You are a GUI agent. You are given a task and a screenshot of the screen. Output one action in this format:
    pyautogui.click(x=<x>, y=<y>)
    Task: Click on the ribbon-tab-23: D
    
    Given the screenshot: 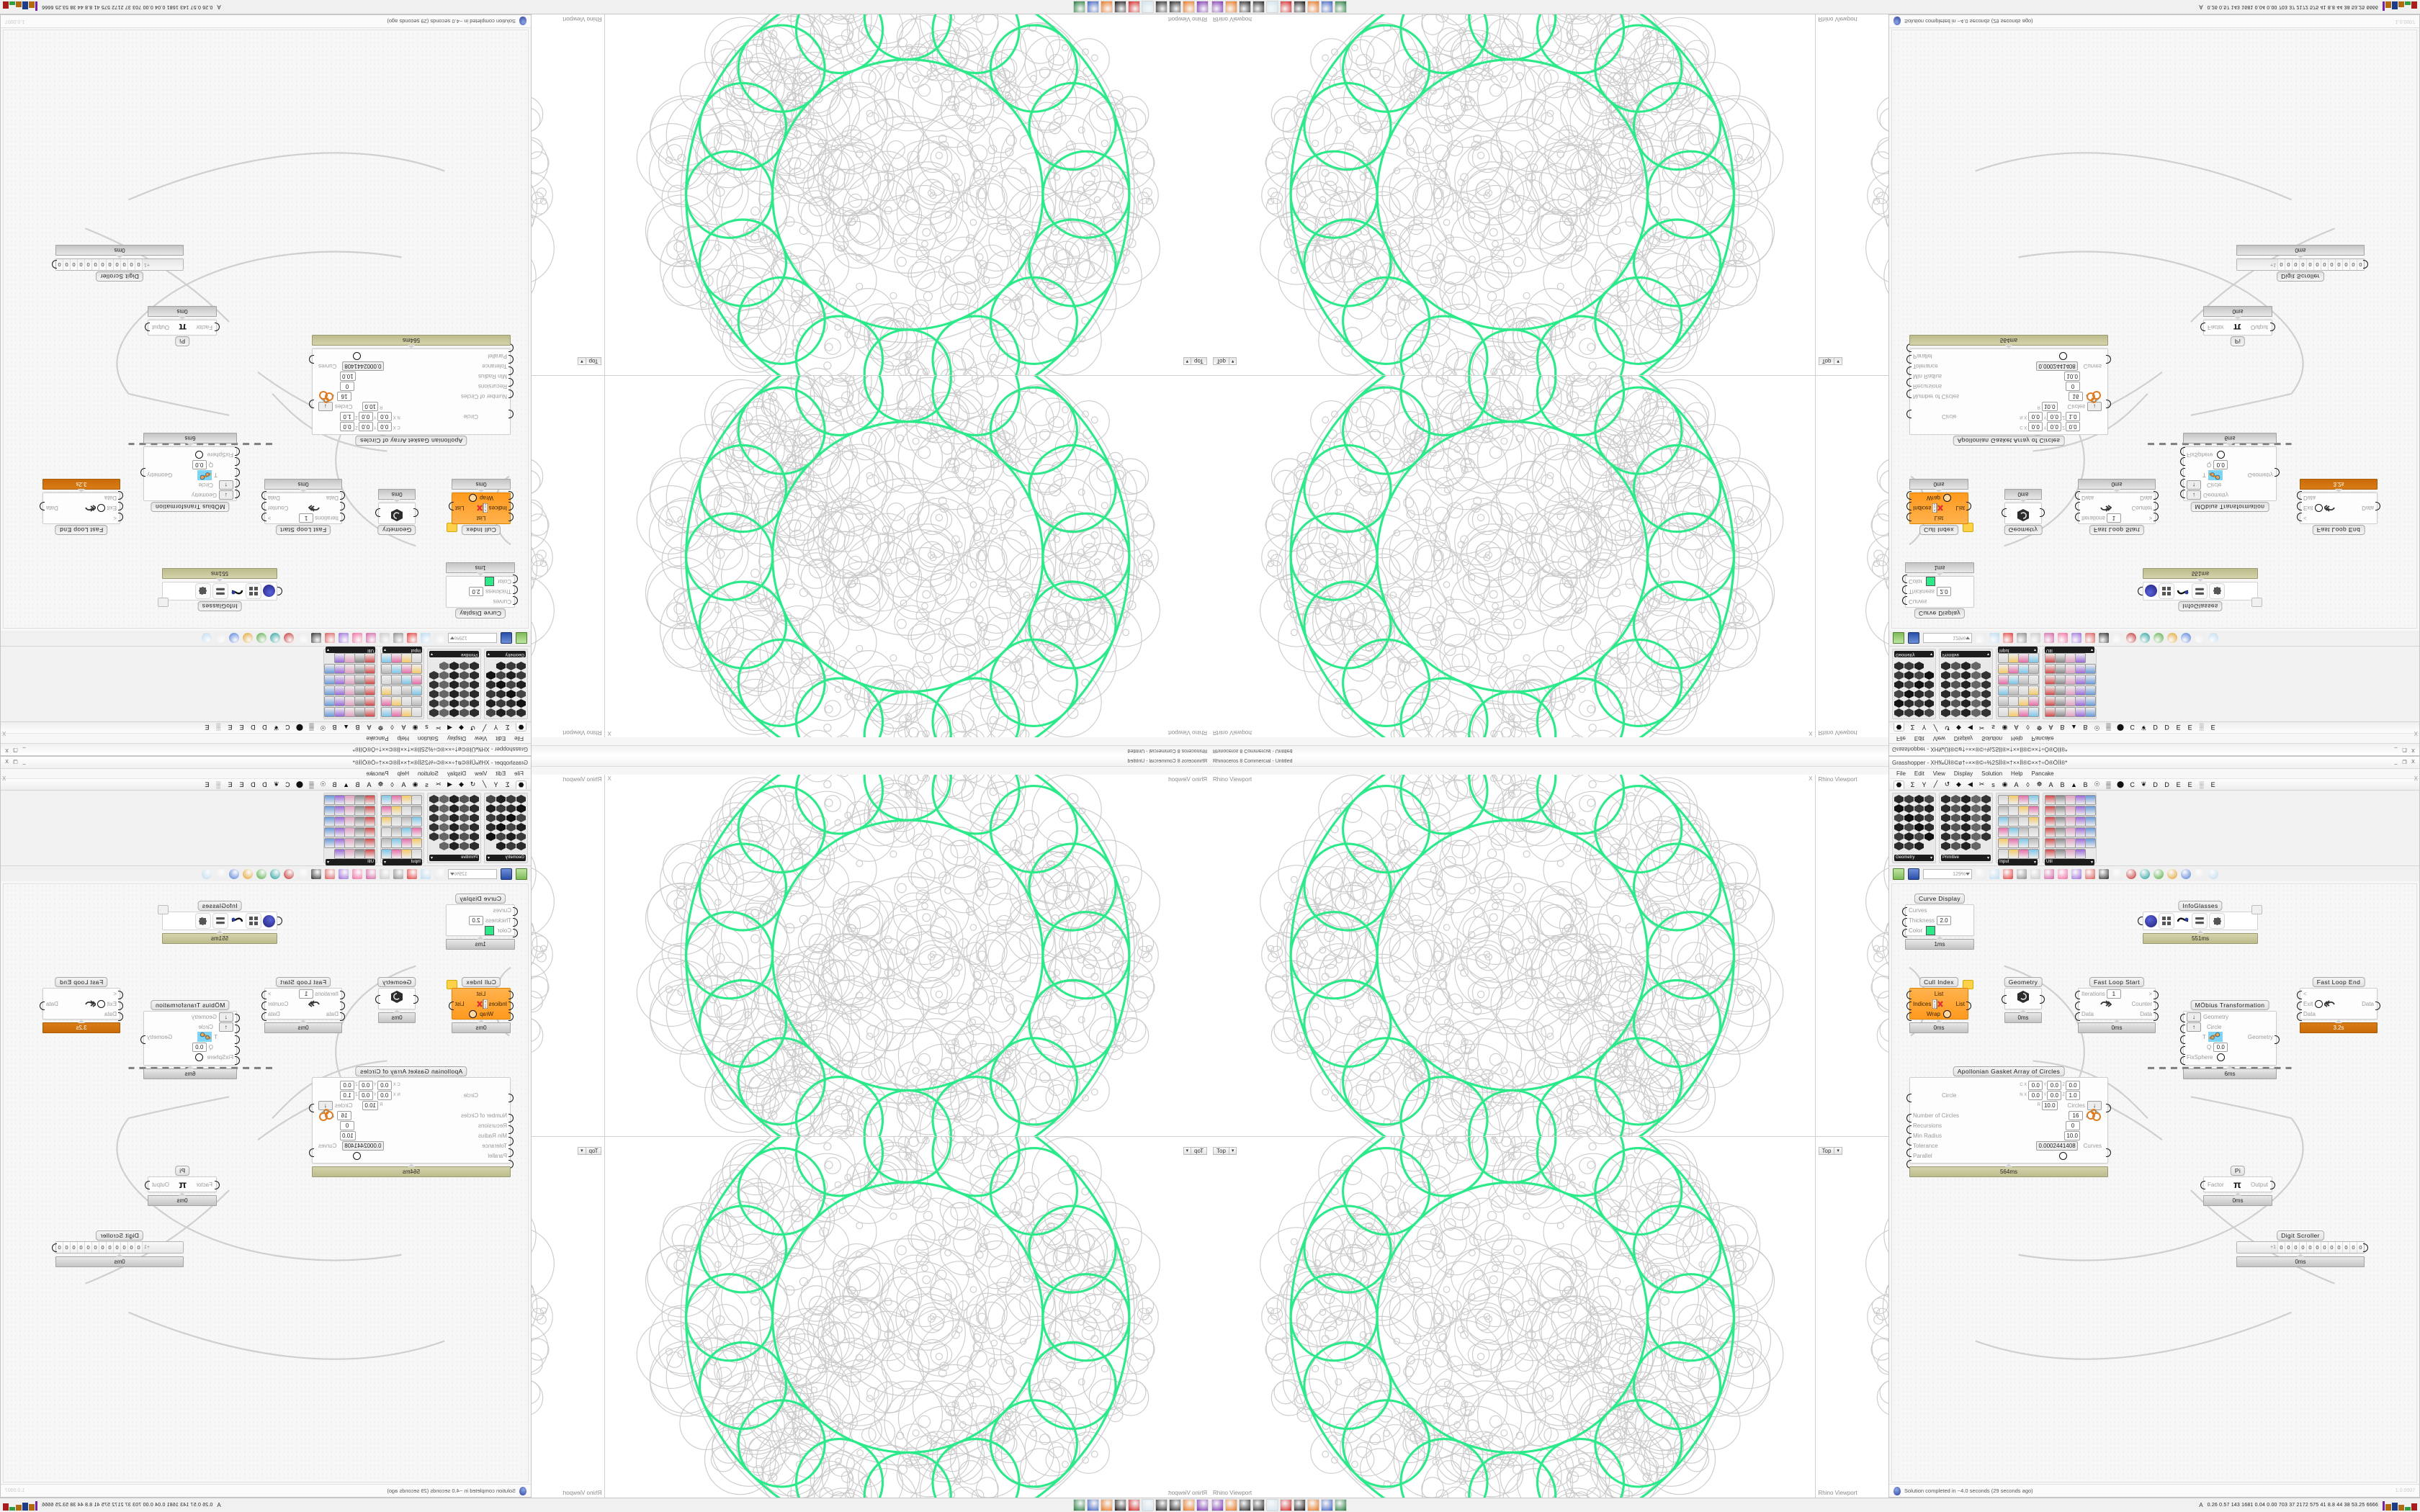 What is the action you would take?
    pyautogui.click(x=2166, y=728)
    